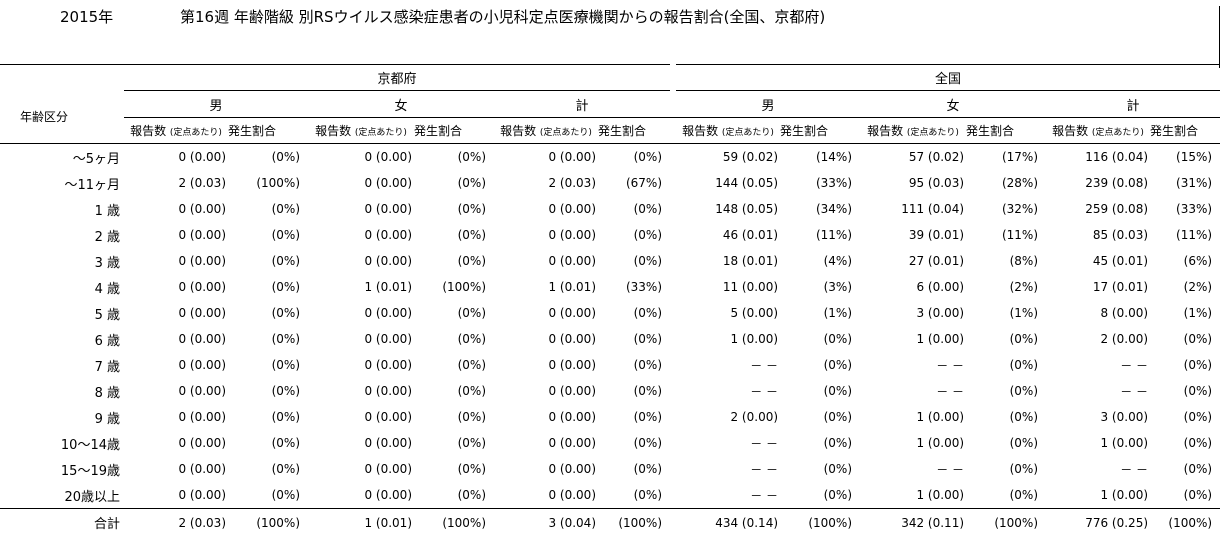 The image size is (1220, 536). I want to click on report-count-cell: 239 (0.08), so click(1098, 183).